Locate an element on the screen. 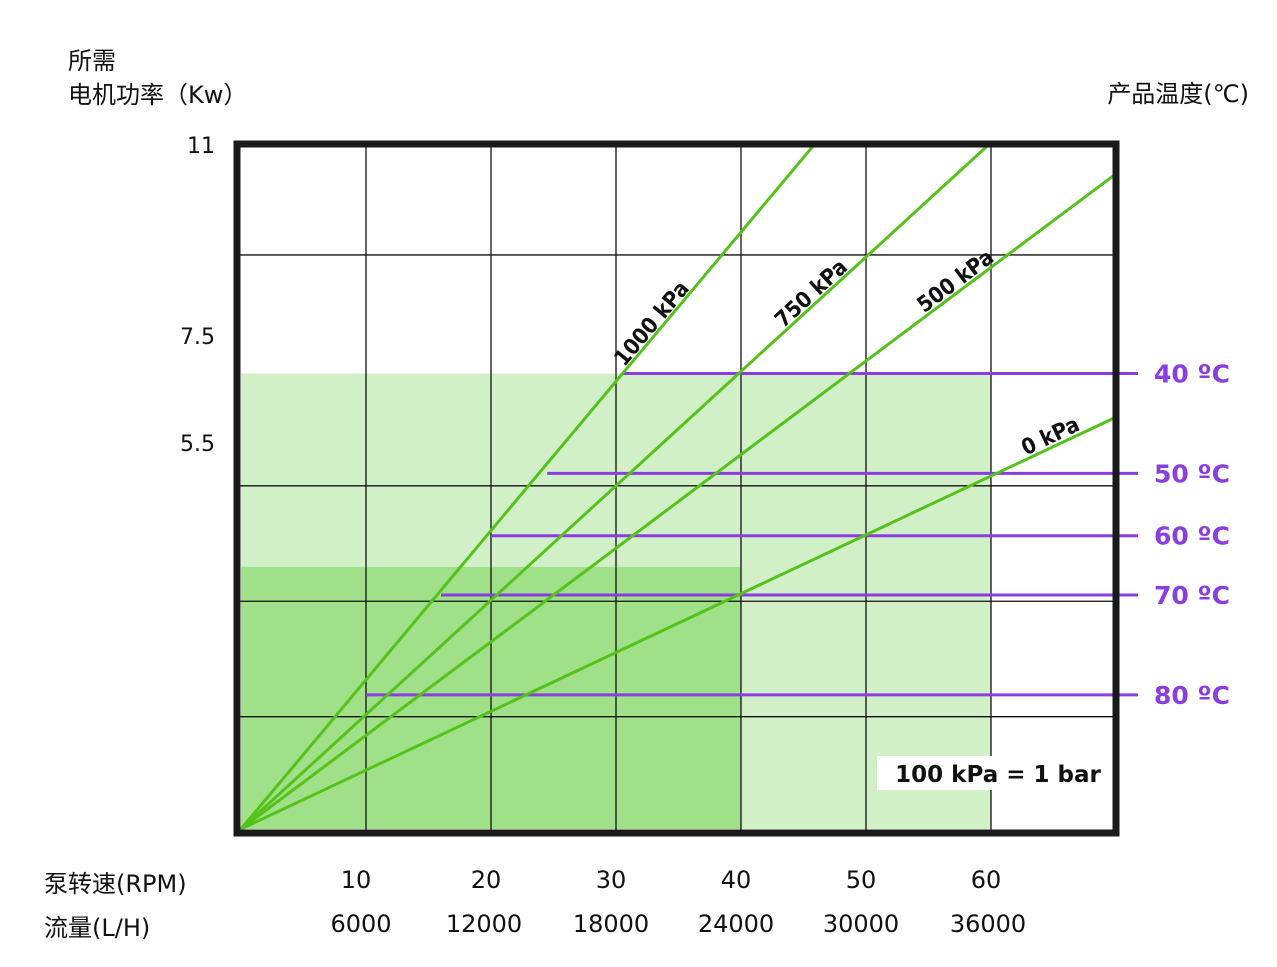 This screenshot has height=967, width=1277. unit-note: 100 kPa = 1 bar is located at coordinates (998, 775).